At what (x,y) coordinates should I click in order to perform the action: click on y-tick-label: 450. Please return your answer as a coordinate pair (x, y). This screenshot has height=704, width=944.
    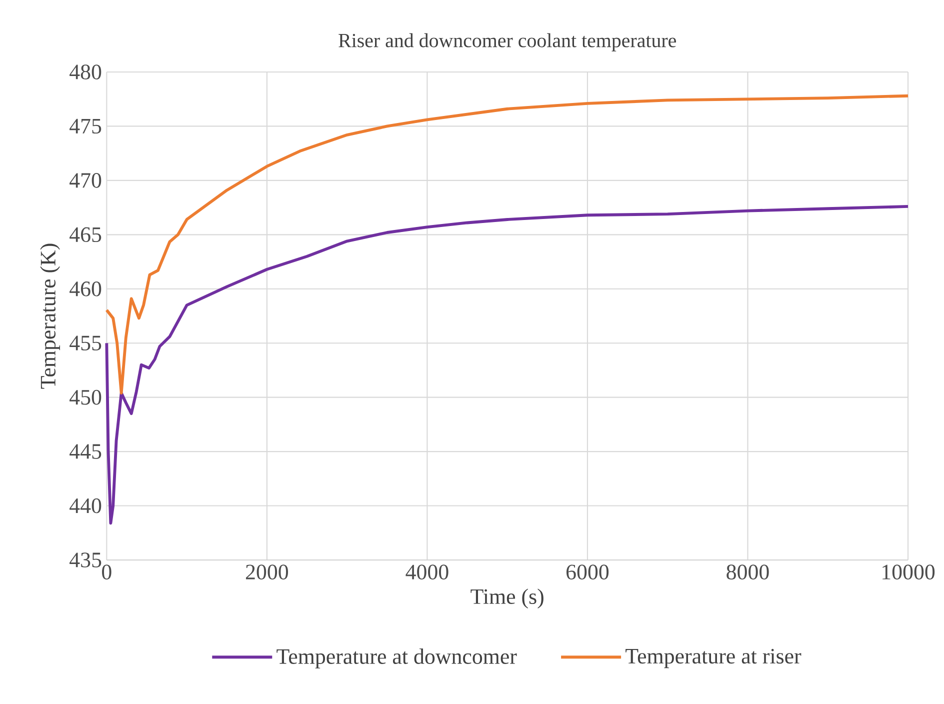
    Looking at the image, I should click on (86, 397).